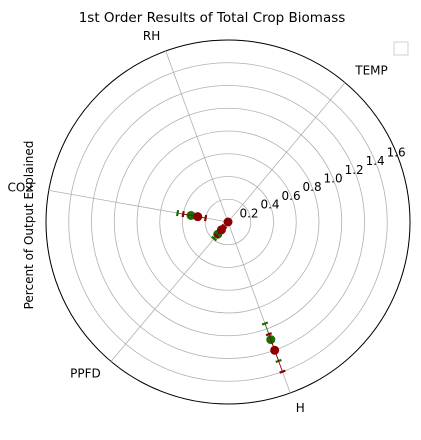 This screenshot has width=421, height=440. What do you see at coordinates (291, 196) in the screenshot?
I see `r-tick-label-2: 0.6` at bounding box center [291, 196].